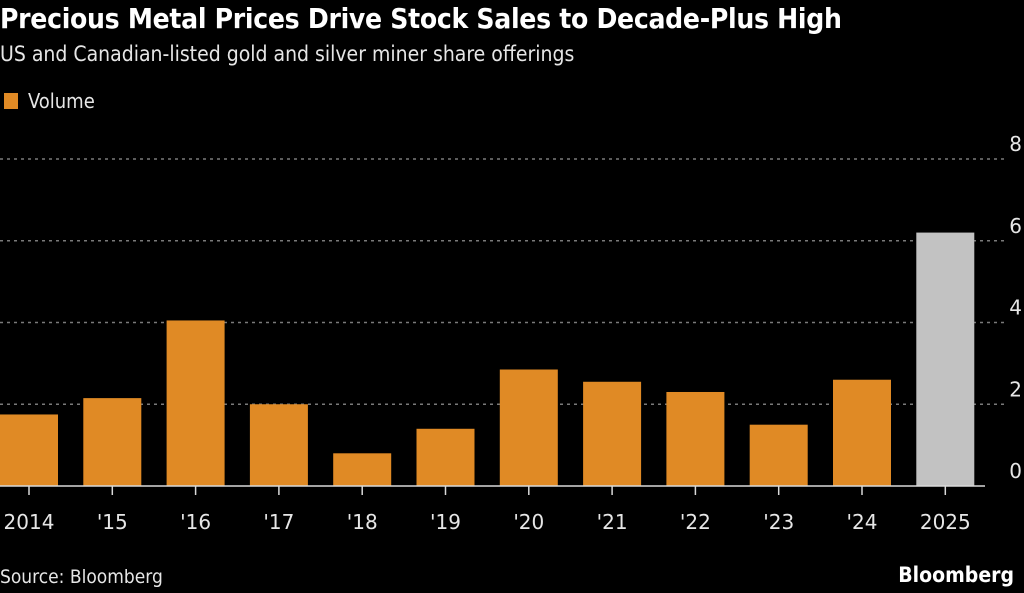 The width and height of the screenshot is (1024, 593). What do you see at coordinates (29, 522) in the screenshot?
I see `x-tick-label: 2014` at bounding box center [29, 522].